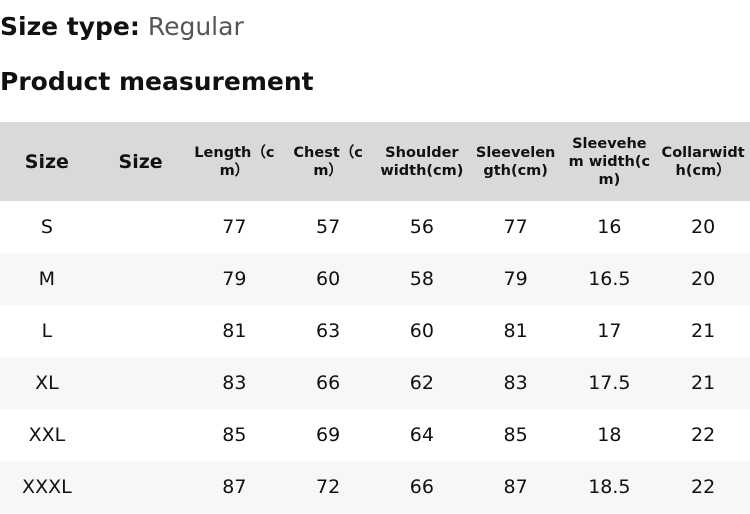 Image resolution: width=750 pixels, height=514 pixels. I want to click on table-row: XXL 85 69 64 85 18 22, so click(375, 435).